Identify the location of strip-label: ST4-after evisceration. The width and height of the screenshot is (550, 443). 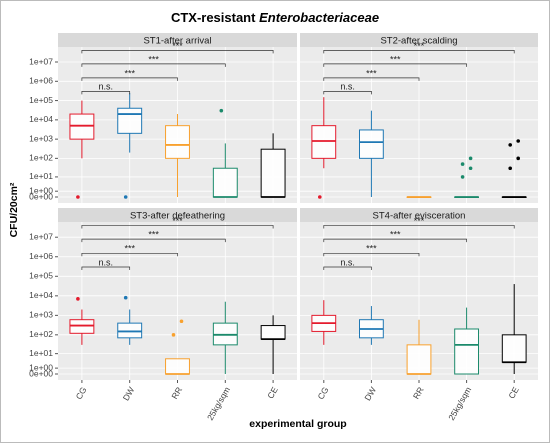
(419, 216).